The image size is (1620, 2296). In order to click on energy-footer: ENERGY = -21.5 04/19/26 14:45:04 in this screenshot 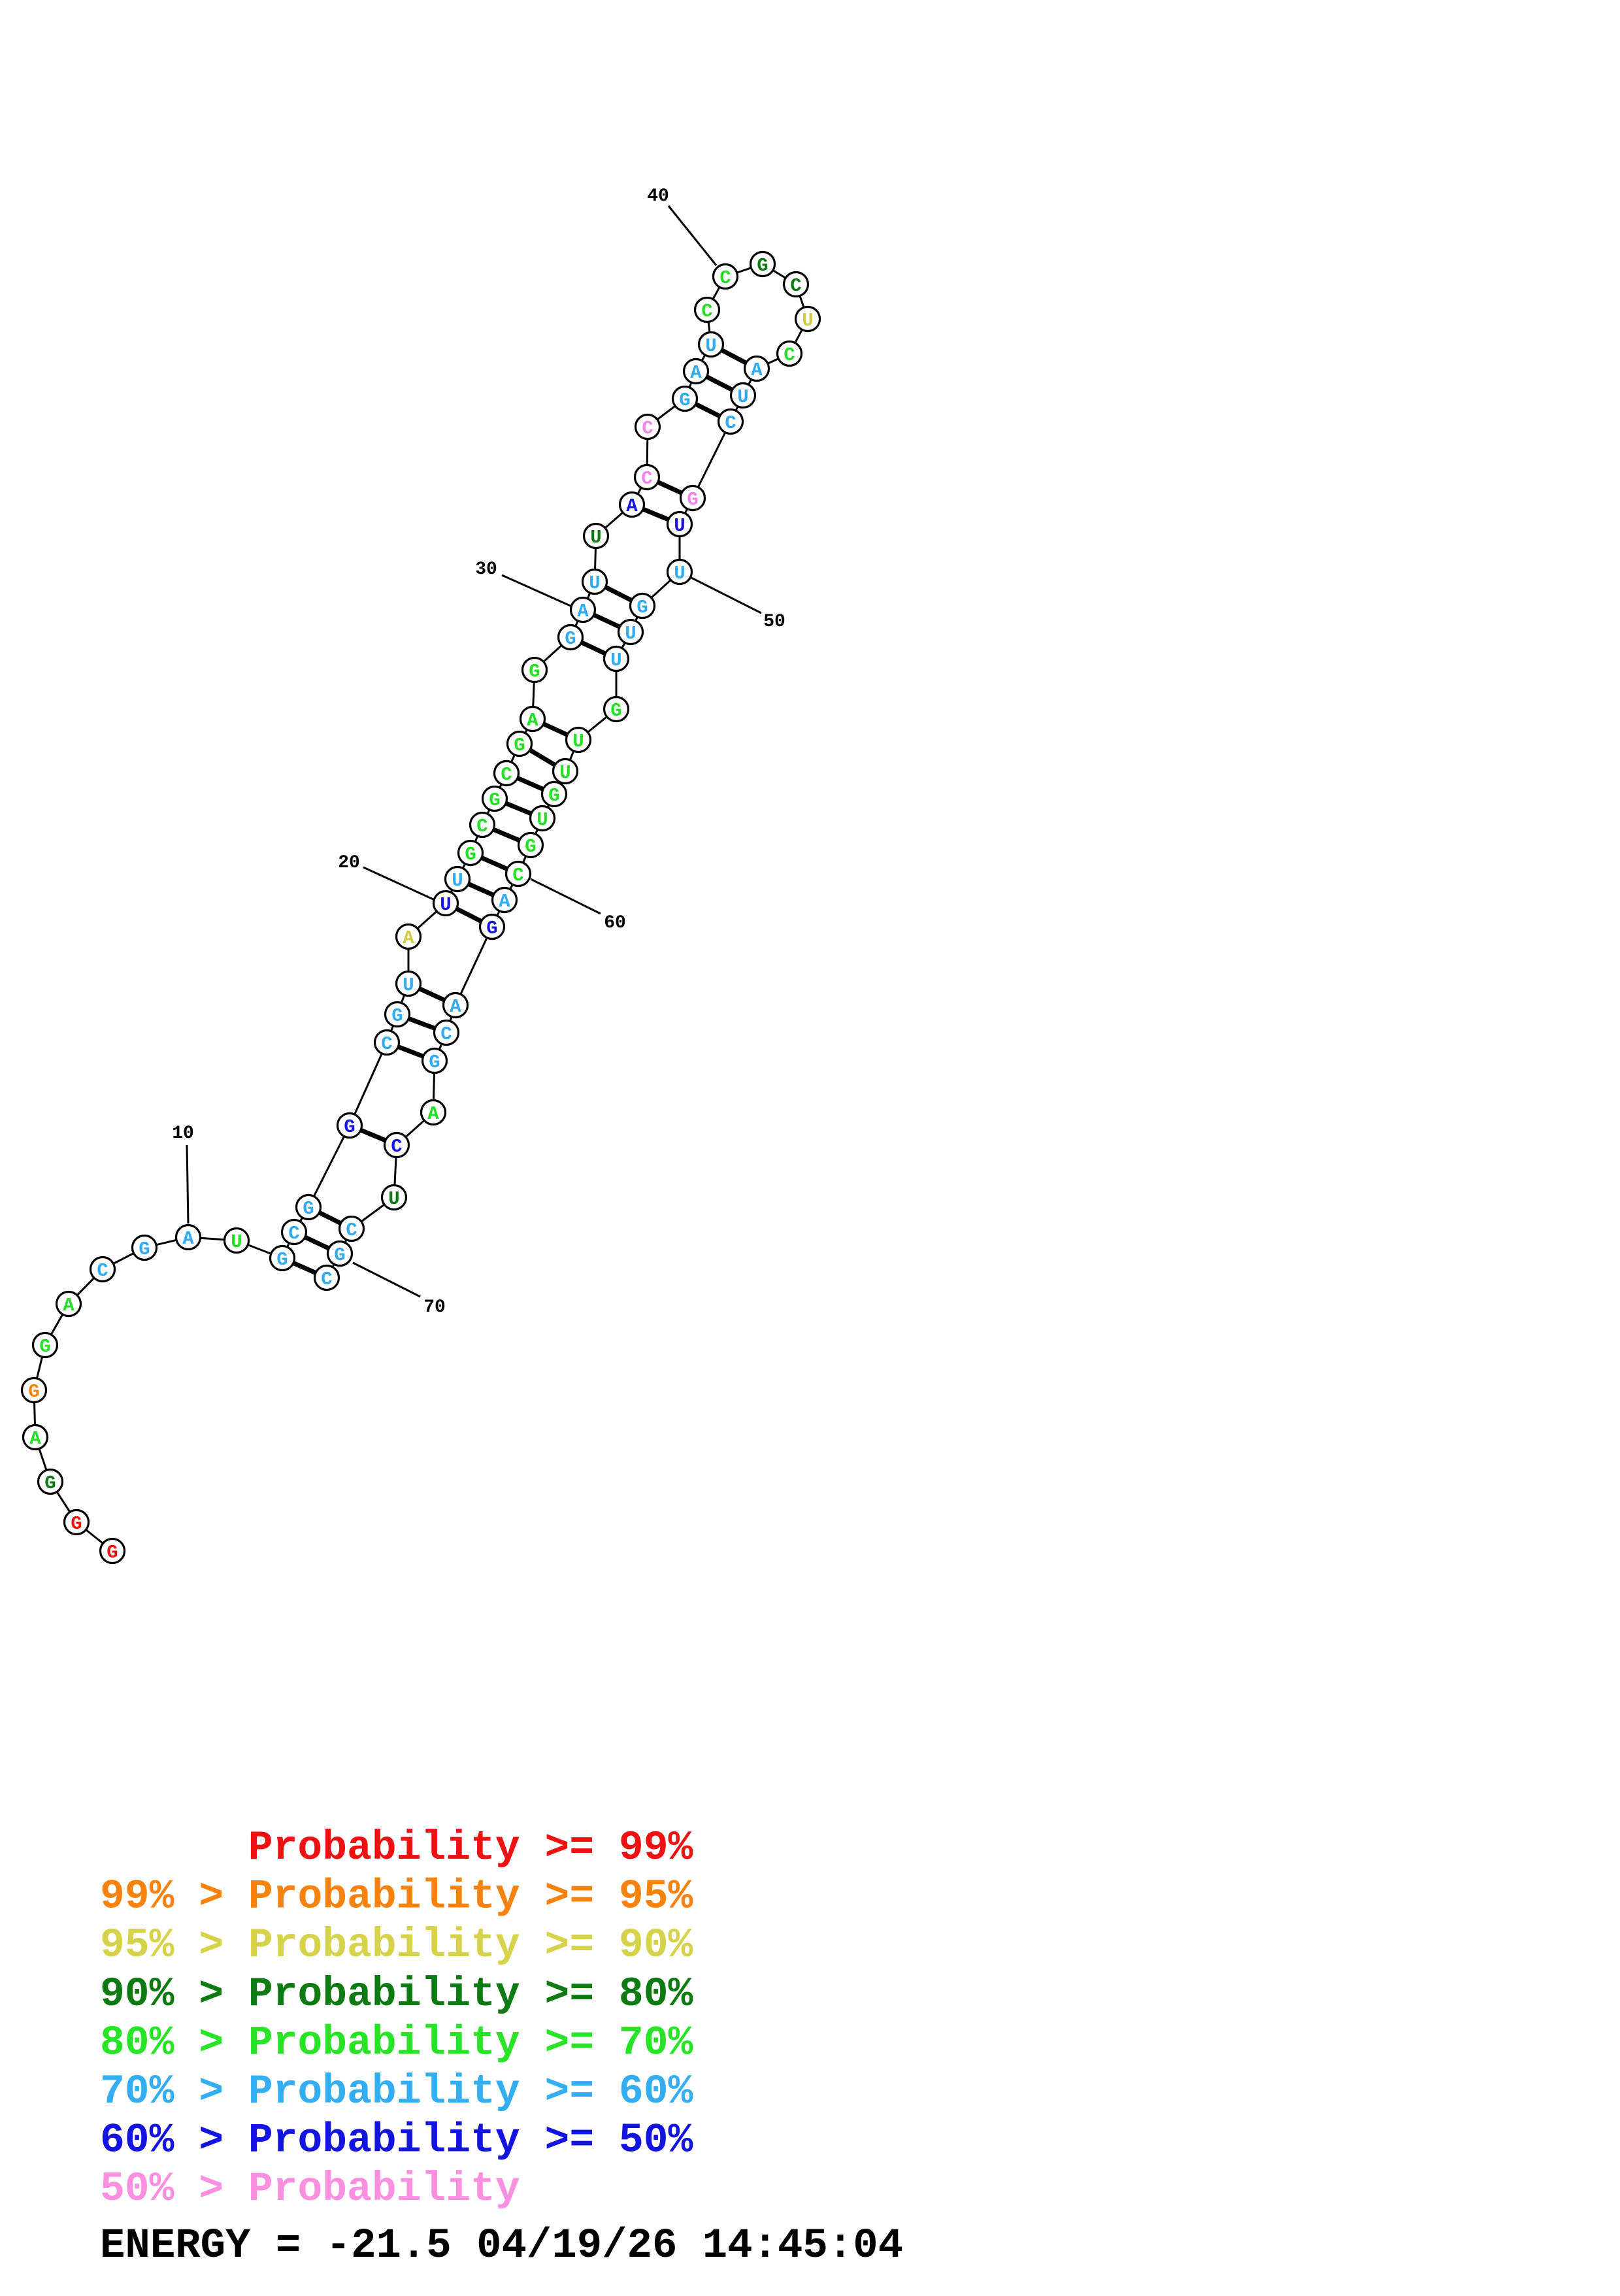, I will do `click(501, 2246)`.